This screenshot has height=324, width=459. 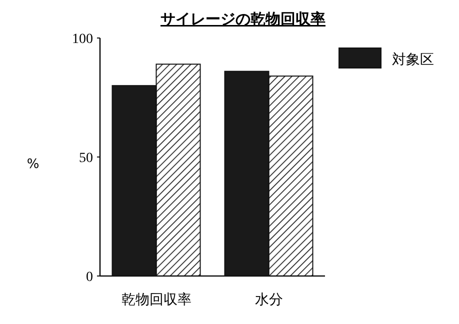 What do you see at coordinates (268, 300) in the screenshot?
I see `x-tick-label: 水分` at bounding box center [268, 300].